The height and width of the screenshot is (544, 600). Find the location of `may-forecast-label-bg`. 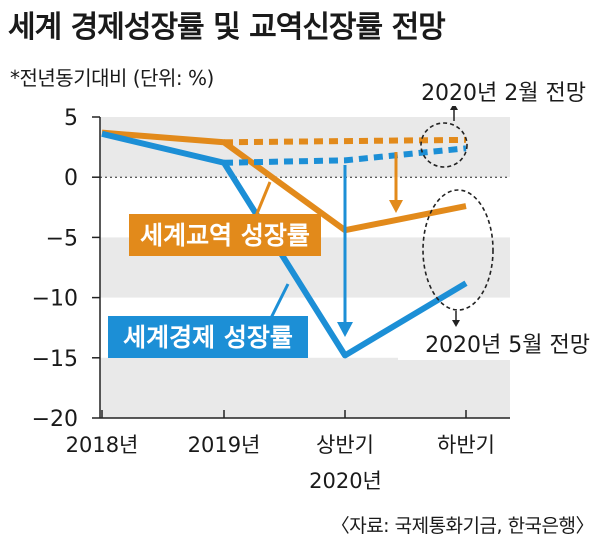

may-forecast-label-bg is located at coordinates (496, 344).